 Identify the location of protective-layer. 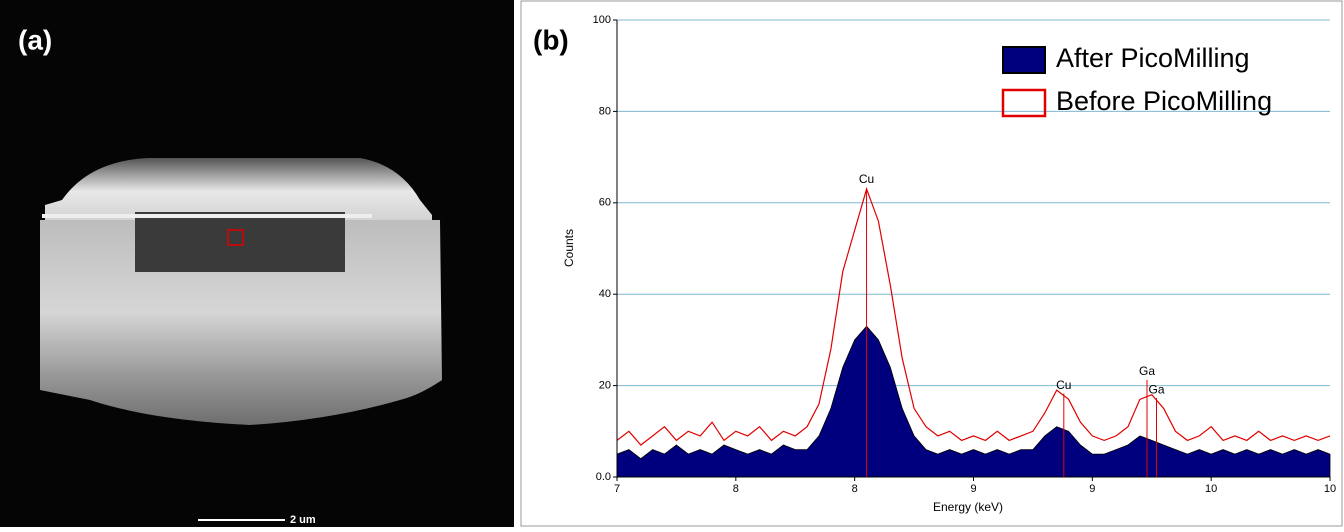
(207, 216).